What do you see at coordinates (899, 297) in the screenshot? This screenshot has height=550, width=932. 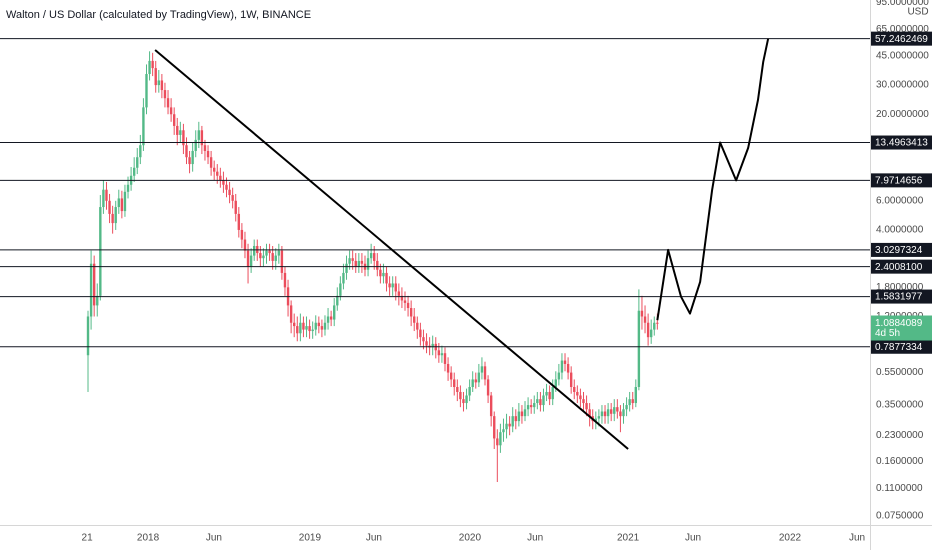 I see `level-label: 1.5831977` at bounding box center [899, 297].